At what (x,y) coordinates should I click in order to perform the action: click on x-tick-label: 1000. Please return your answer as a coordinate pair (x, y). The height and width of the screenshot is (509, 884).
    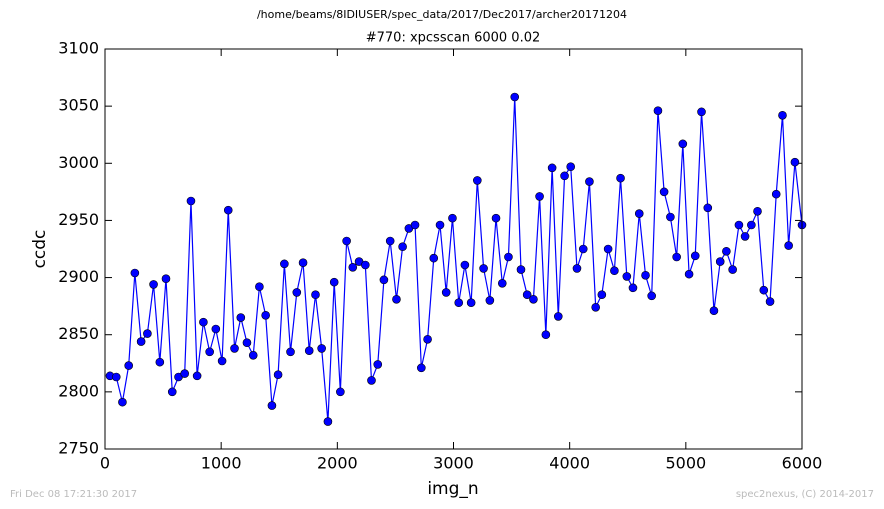
    Looking at the image, I should click on (221, 463).